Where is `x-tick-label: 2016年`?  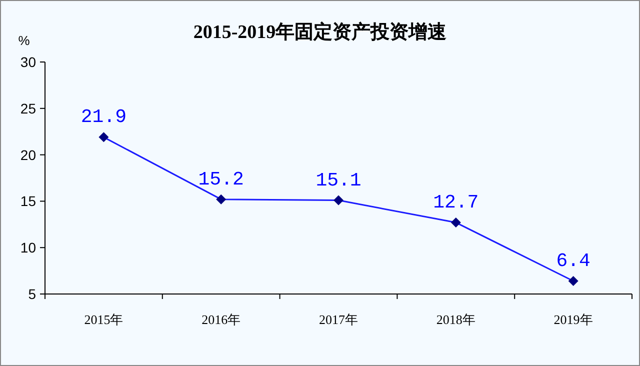 x-tick-label: 2016年 is located at coordinates (221, 319).